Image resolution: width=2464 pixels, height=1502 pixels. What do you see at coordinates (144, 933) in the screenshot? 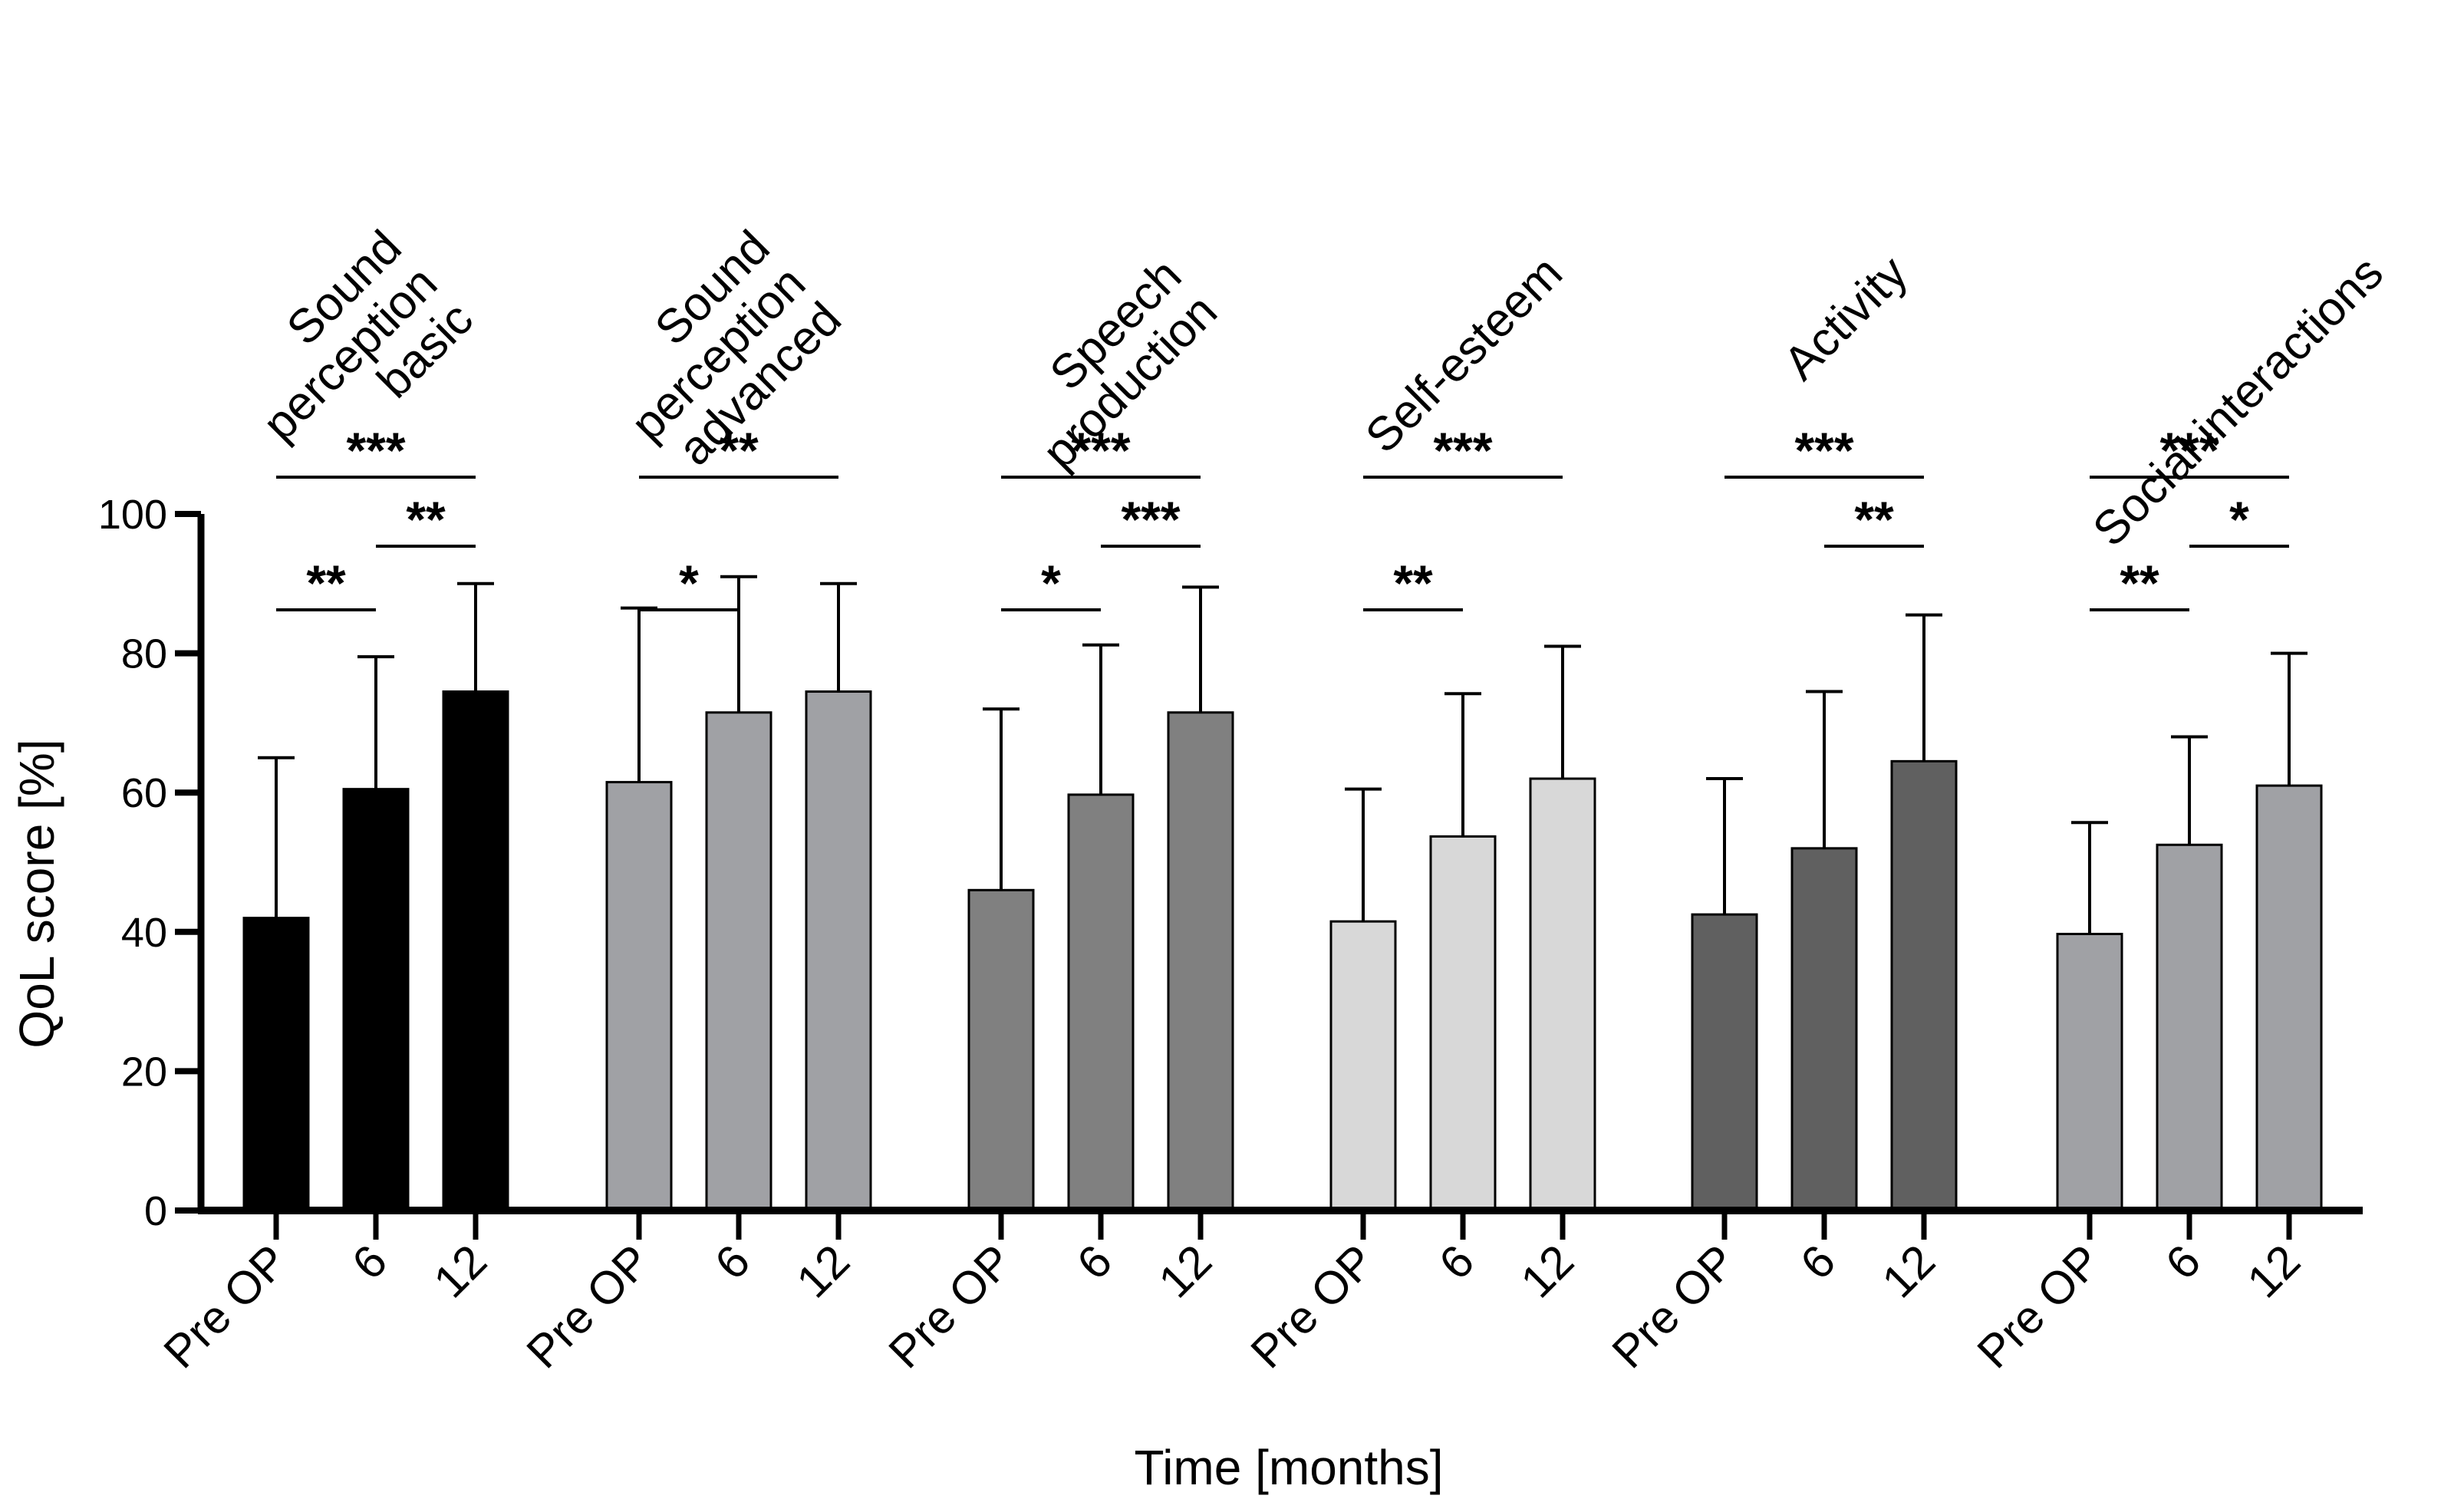
I see `y-tick-label: 40` at bounding box center [144, 933].